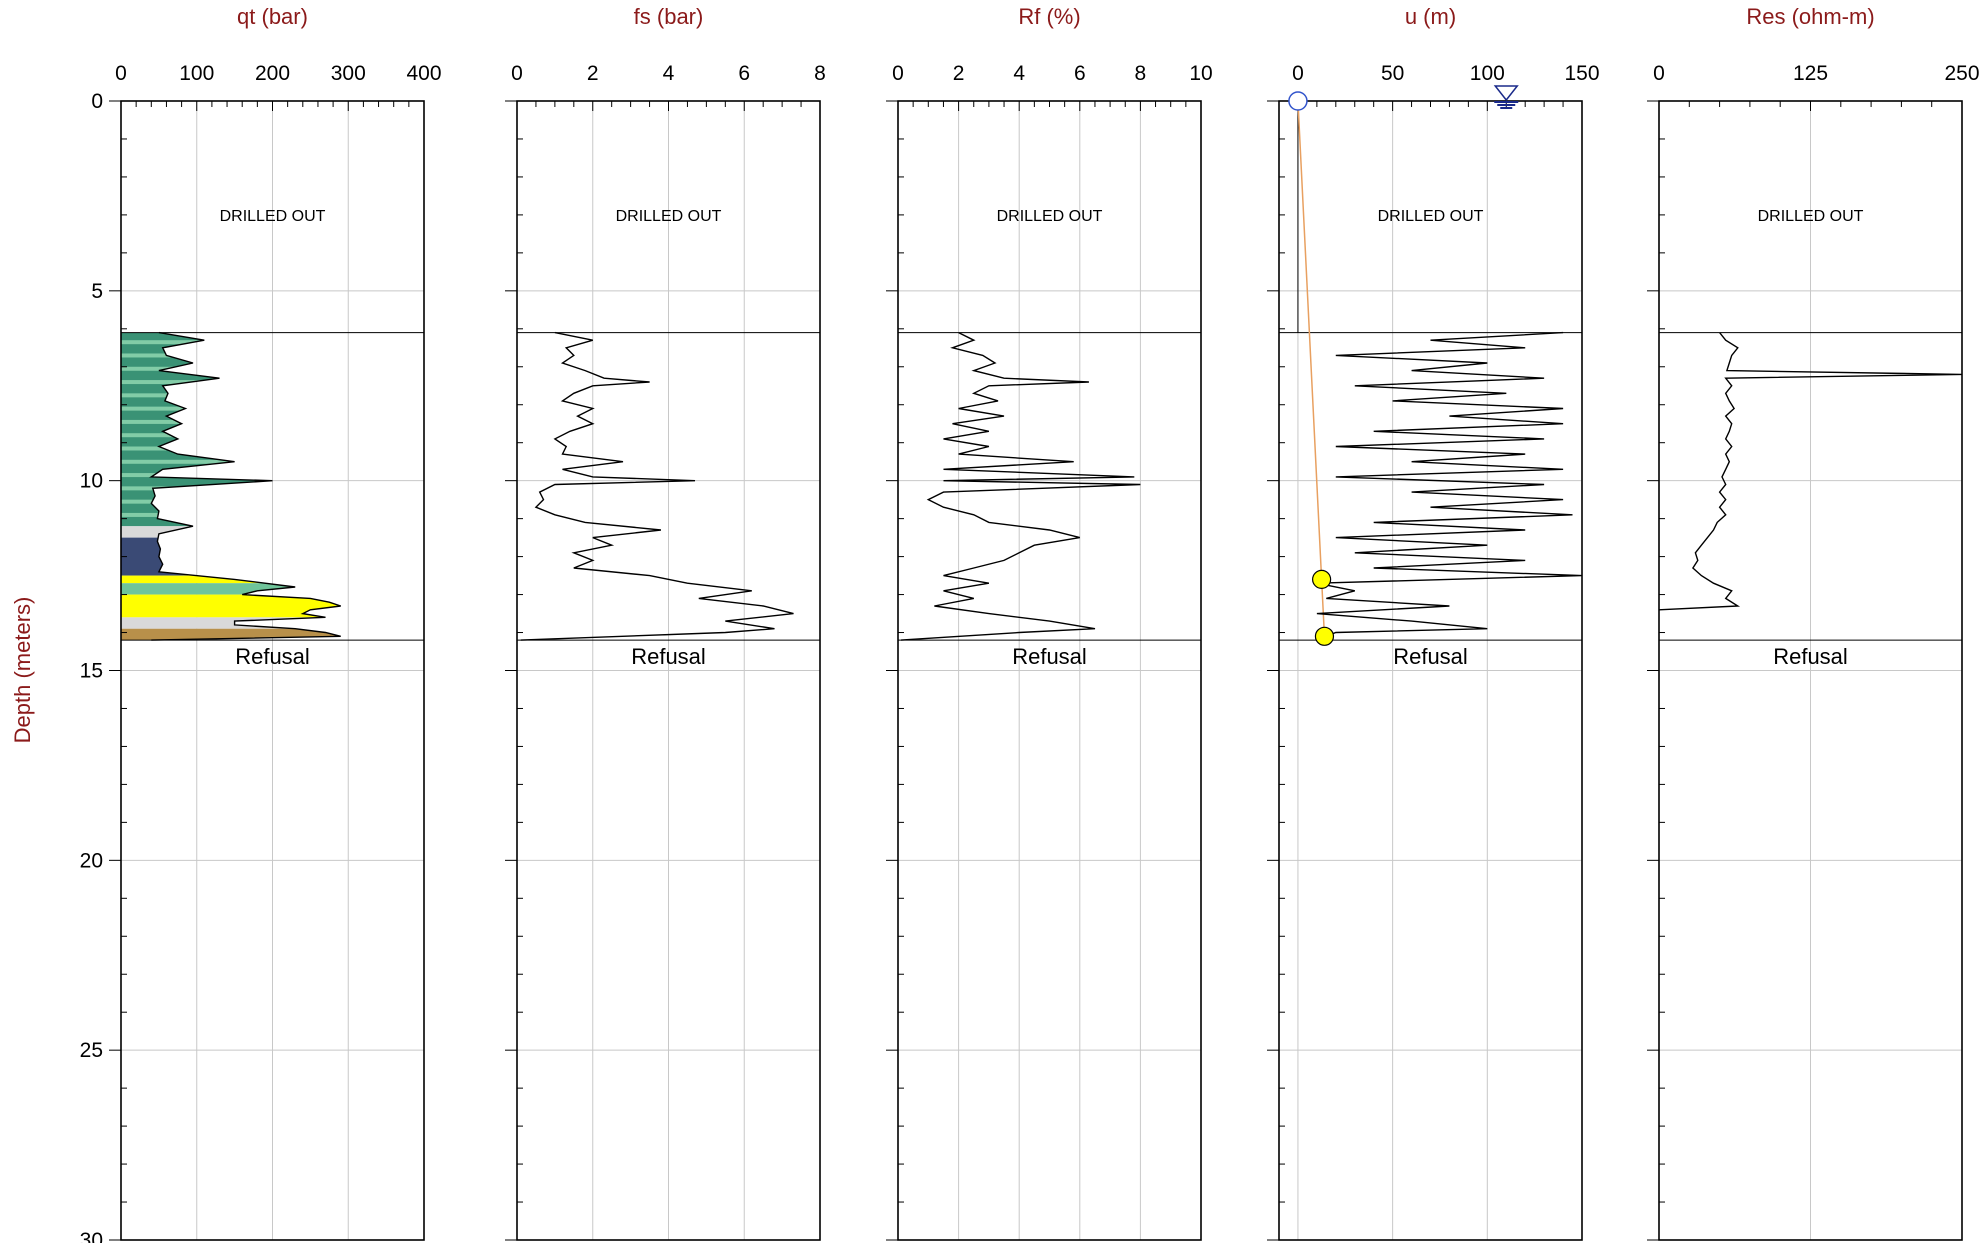 The width and height of the screenshot is (1982, 1243). I want to click on y-tick-label: 30, so click(91, 1236).